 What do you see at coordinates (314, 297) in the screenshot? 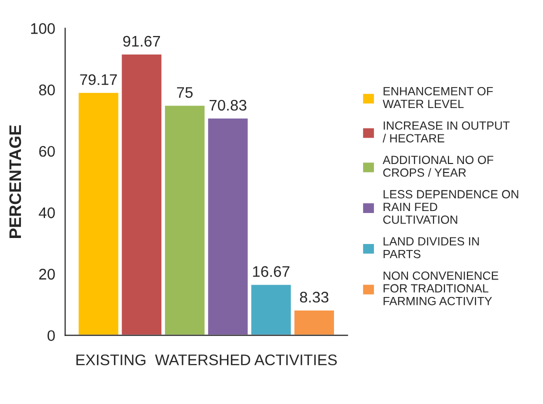
I see `data-label: 8.33` at bounding box center [314, 297].